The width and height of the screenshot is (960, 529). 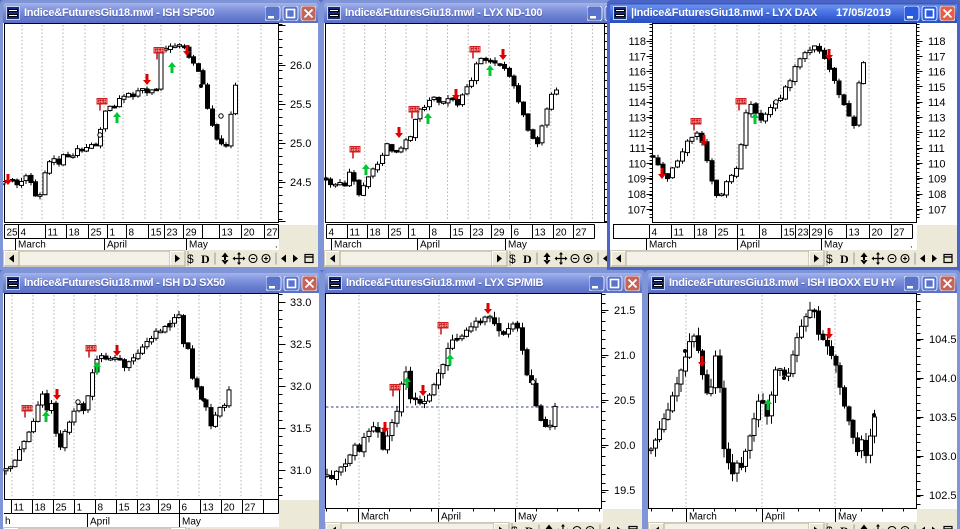 I want to click on svg-text: 21.5, so click(x=624, y=311).